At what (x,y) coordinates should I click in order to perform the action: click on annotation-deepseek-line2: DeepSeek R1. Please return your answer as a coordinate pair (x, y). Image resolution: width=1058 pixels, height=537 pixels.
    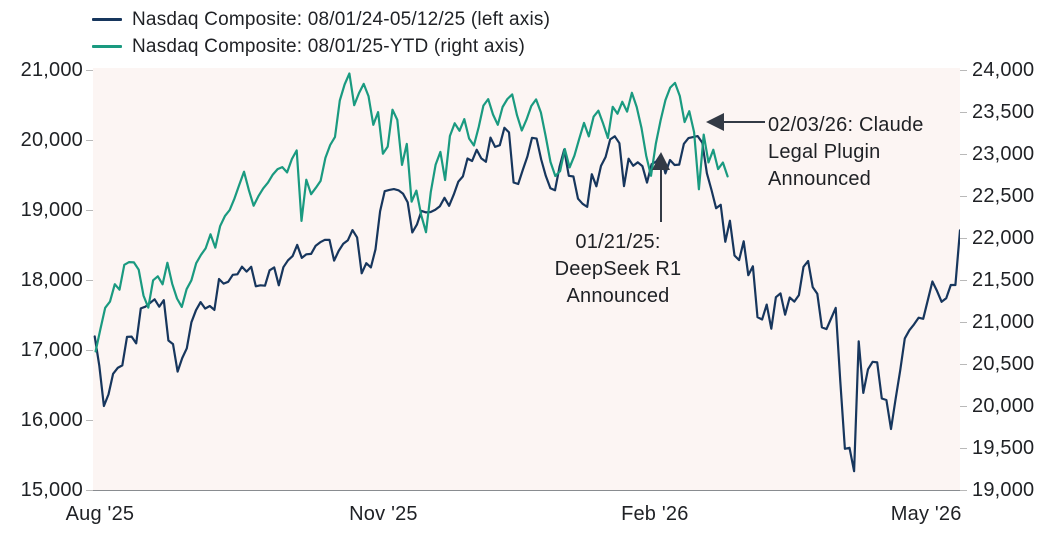
    Looking at the image, I should click on (618, 269).